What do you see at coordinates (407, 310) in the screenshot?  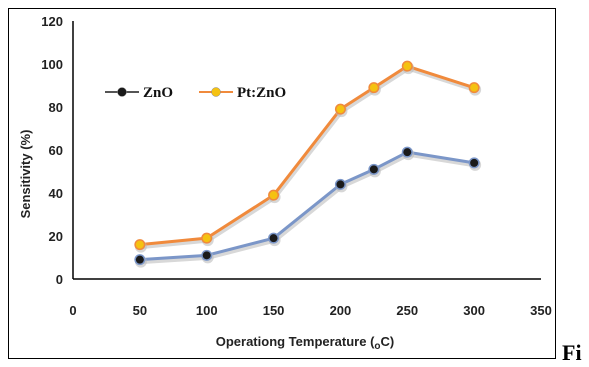 I see `x-tick-label: 250` at bounding box center [407, 310].